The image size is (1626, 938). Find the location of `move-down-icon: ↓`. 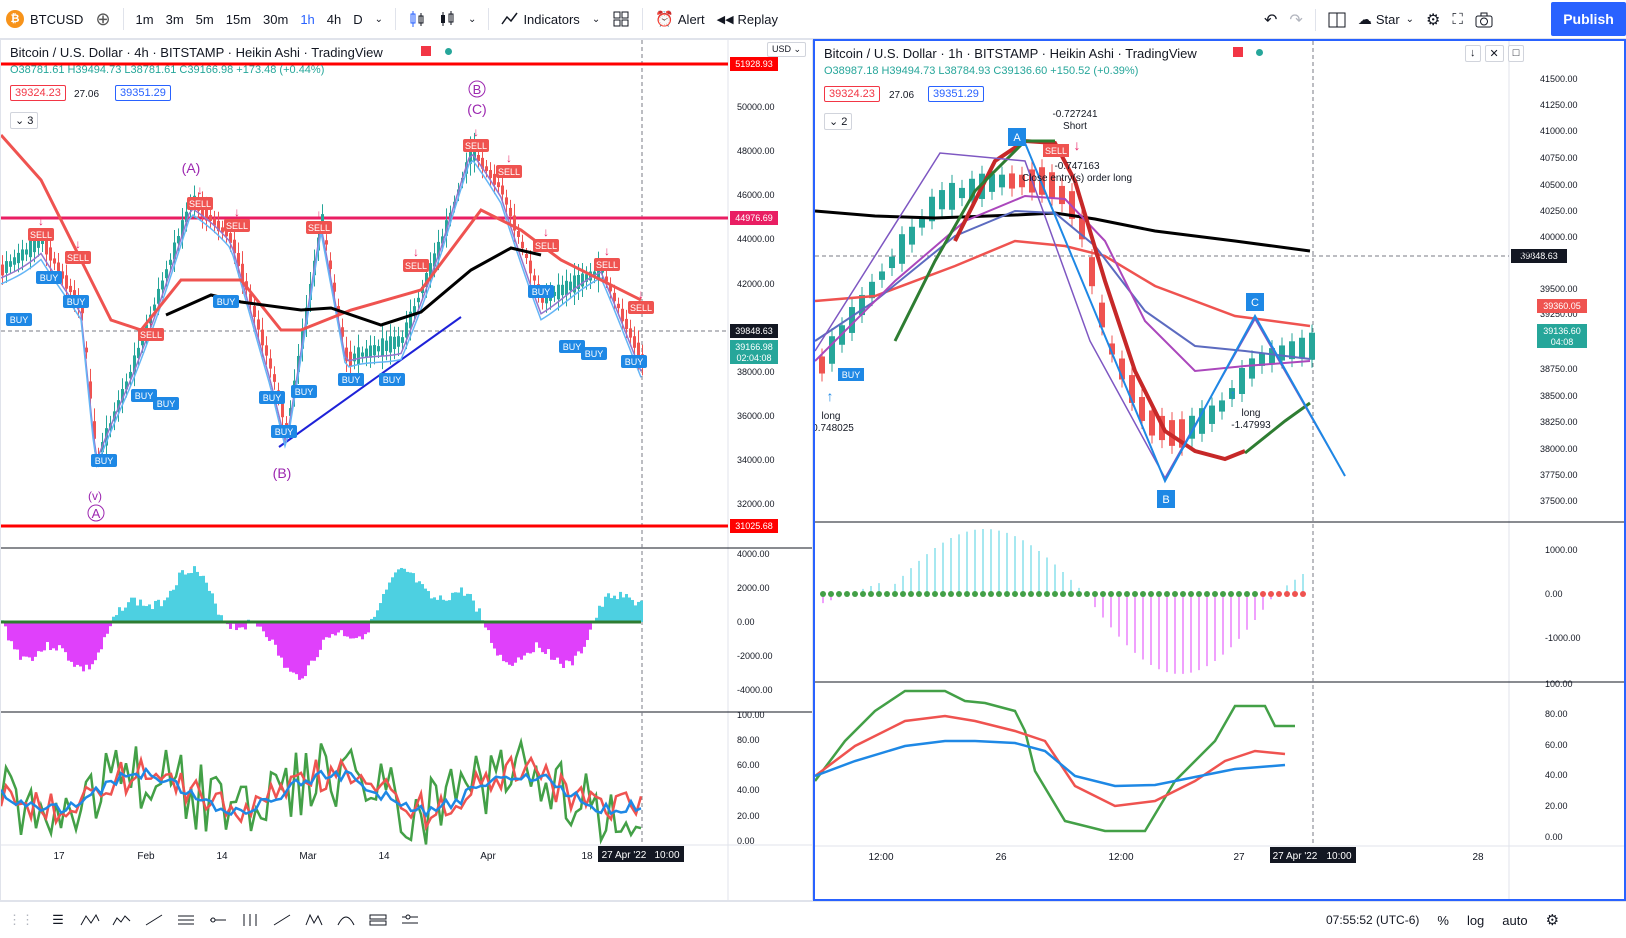

move-down-icon: ↓ is located at coordinates (1473, 53).